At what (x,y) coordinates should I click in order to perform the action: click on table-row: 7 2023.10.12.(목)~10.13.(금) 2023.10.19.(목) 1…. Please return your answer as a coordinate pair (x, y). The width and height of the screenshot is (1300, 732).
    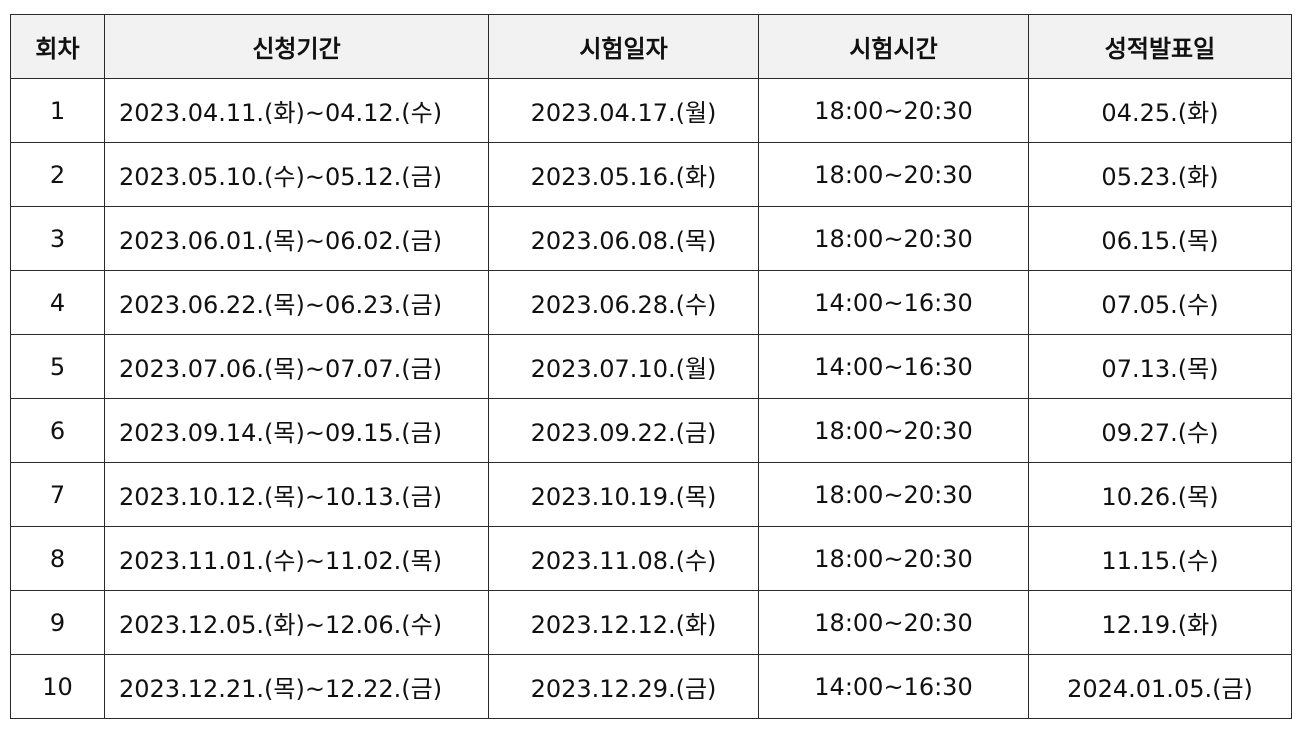
    Looking at the image, I should click on (651, 494).